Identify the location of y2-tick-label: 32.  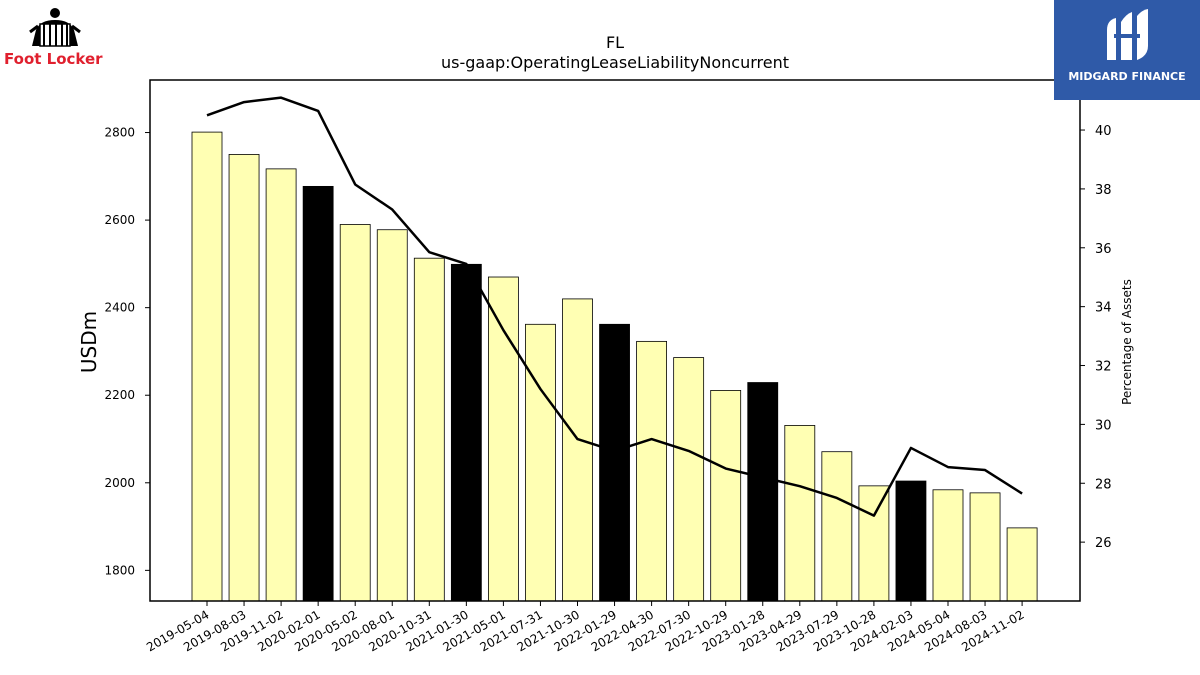
(1103, 367).